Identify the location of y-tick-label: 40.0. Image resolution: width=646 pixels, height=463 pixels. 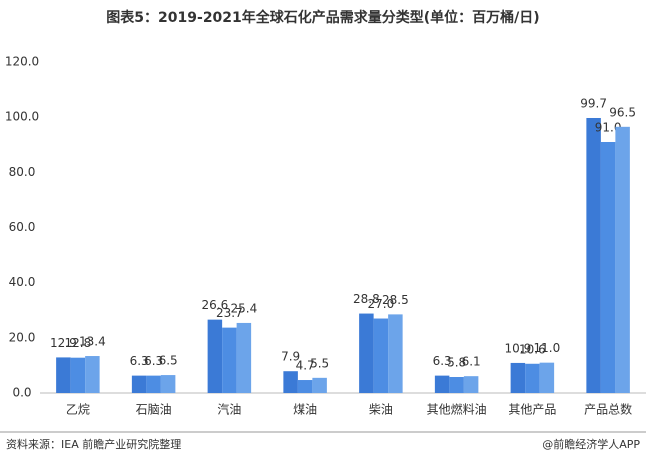
(22, 282).